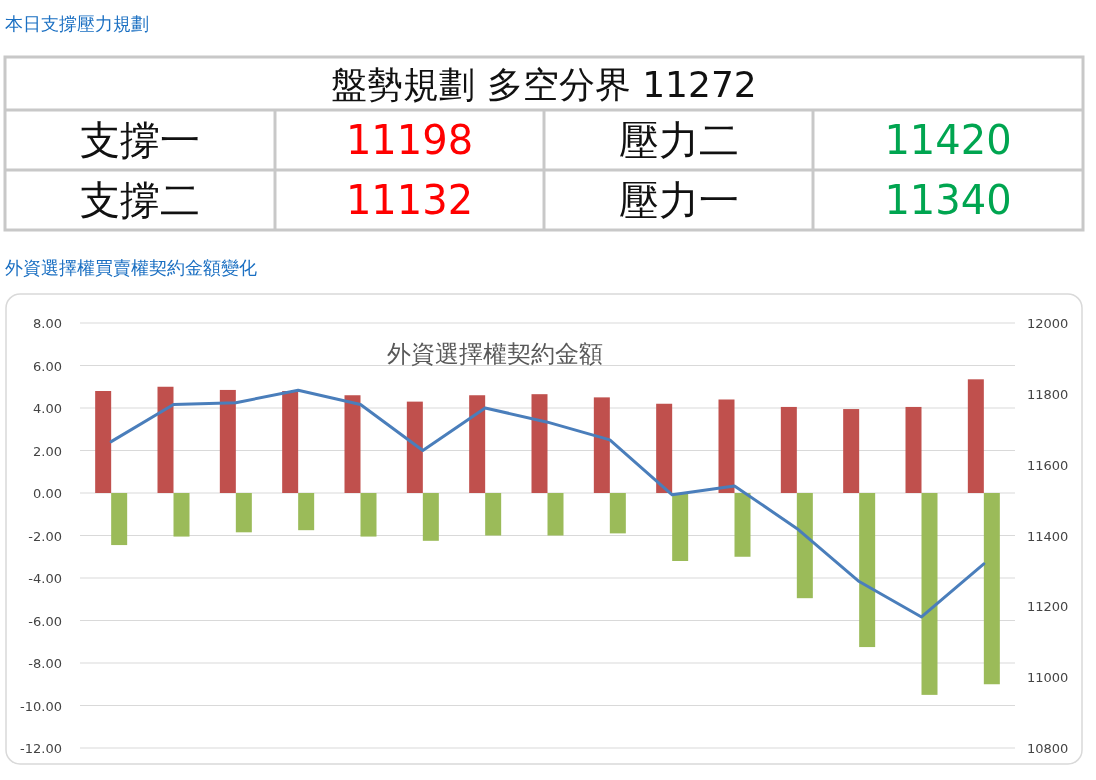 Image resolution: width=1096 pixels, height=780 pixels. I want to click on y-tick-label: 6.00, so click(47, 366).